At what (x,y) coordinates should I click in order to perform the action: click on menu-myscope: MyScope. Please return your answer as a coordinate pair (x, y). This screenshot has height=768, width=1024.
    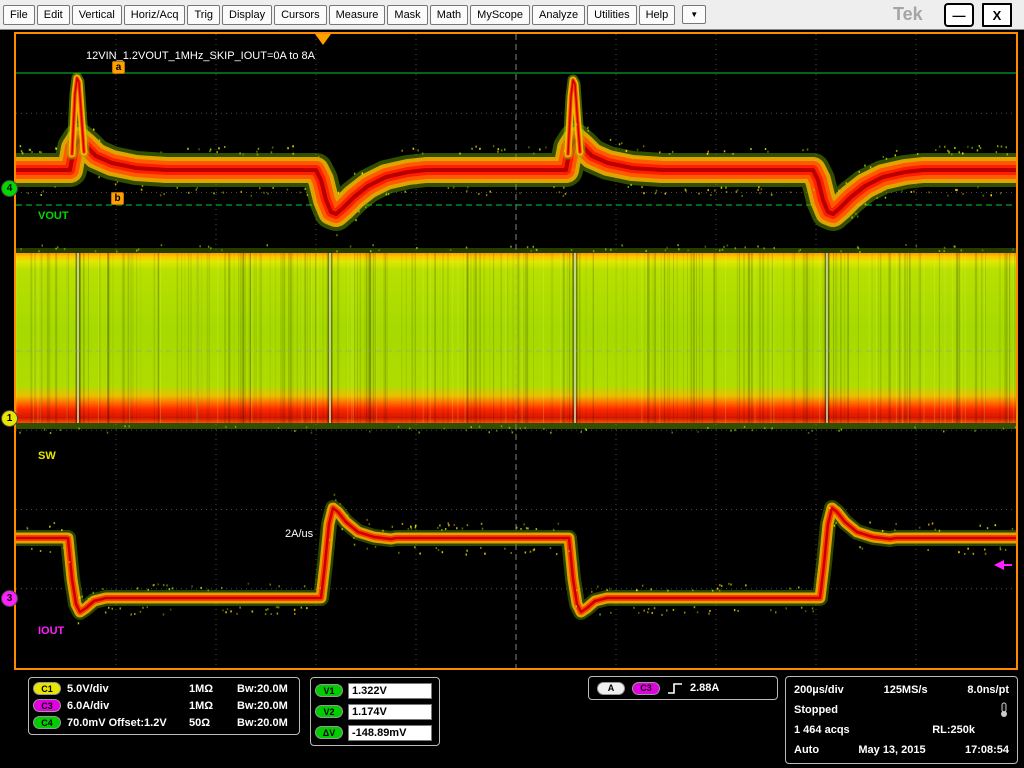
    Looking at the image, I should click on (500, 14).